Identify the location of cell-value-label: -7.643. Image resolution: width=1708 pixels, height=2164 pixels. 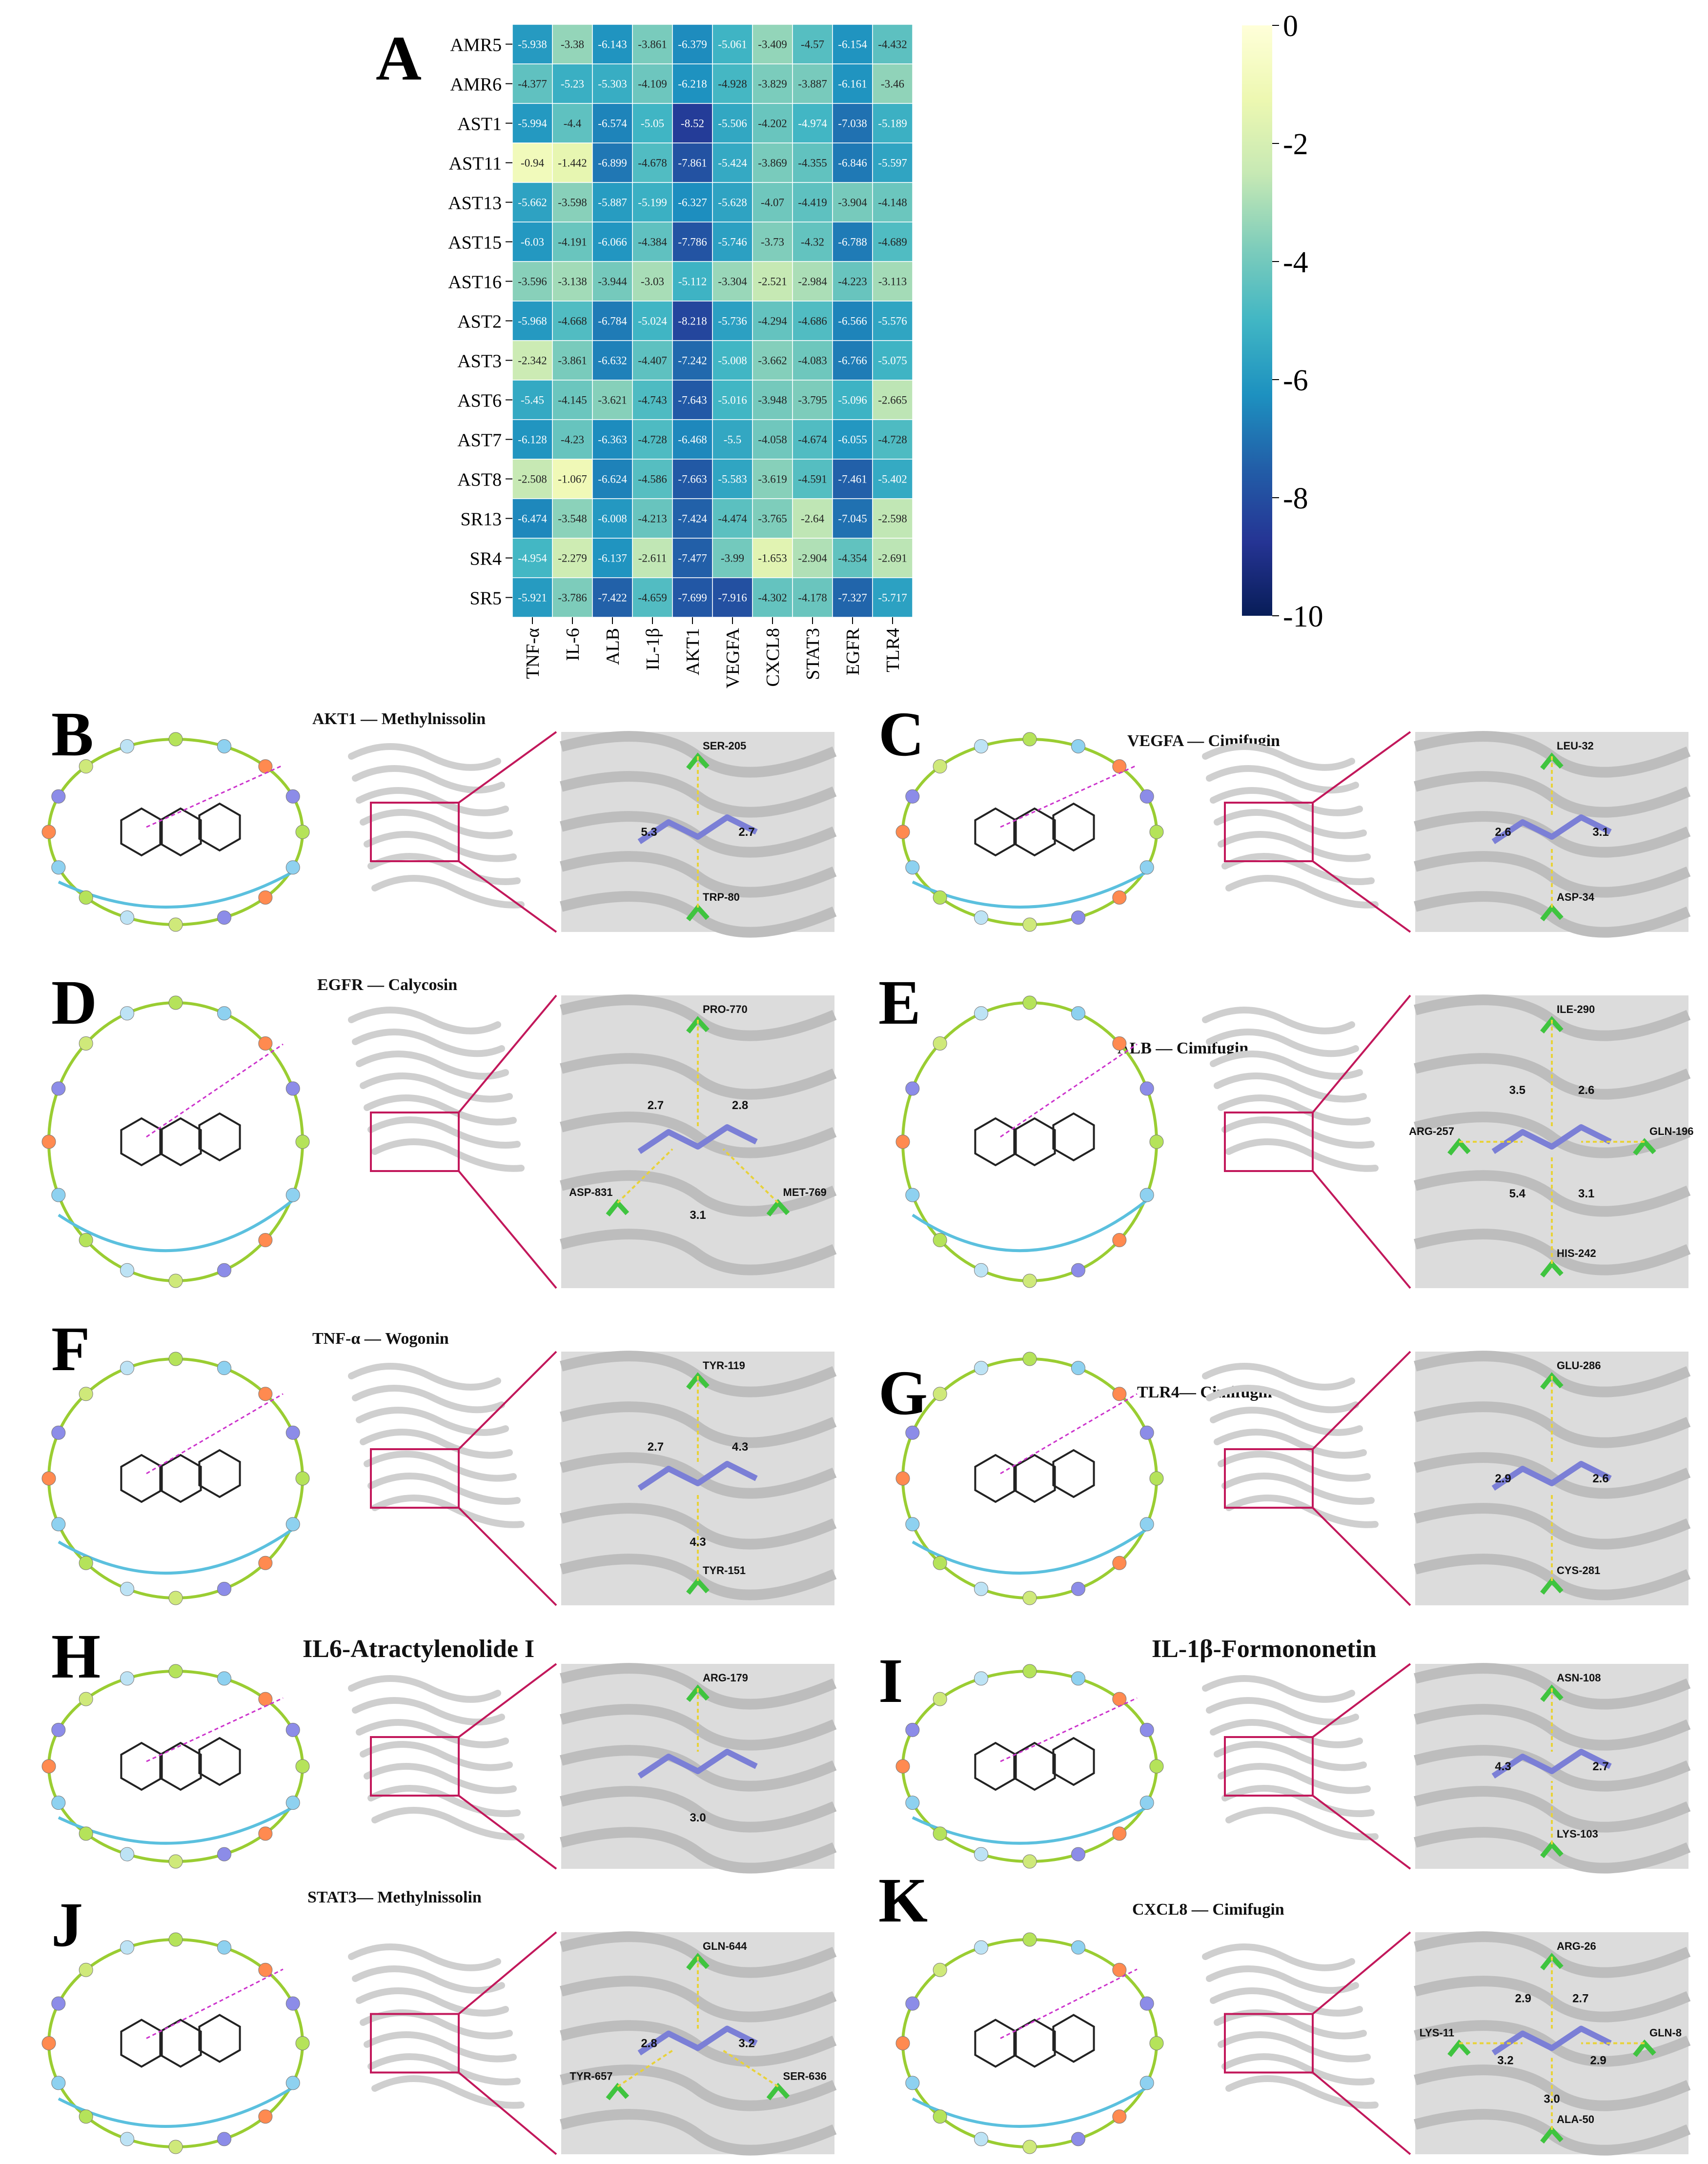
(692, 400).